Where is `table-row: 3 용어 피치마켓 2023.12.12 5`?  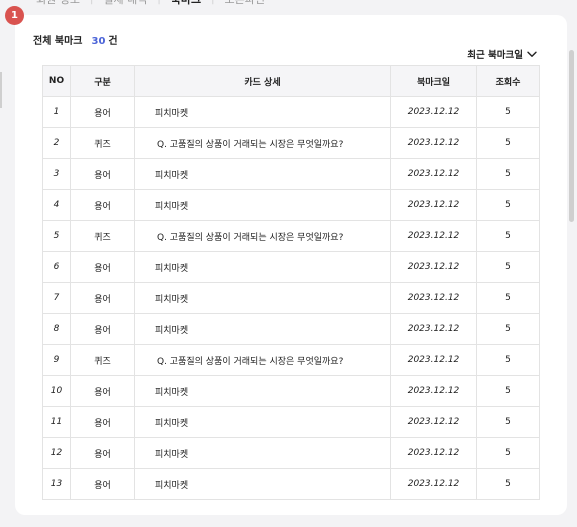
table-row: 3 용어 피치마켓 2023.12.12 5 is located at coordinates (291, 174).